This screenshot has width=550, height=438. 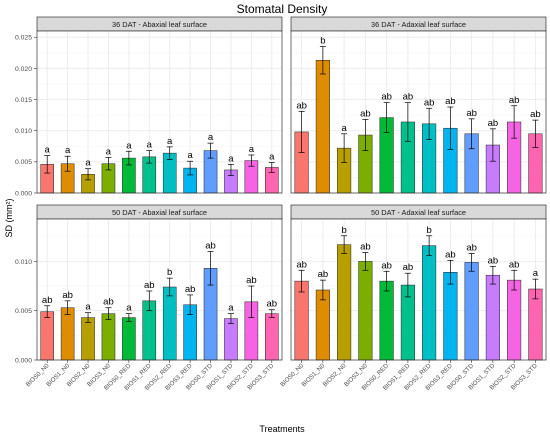 What do you see at coordinates (514, 320) in the screenshot?
I see `bar-BIOS2_STD` at bounding box center [514, 320].